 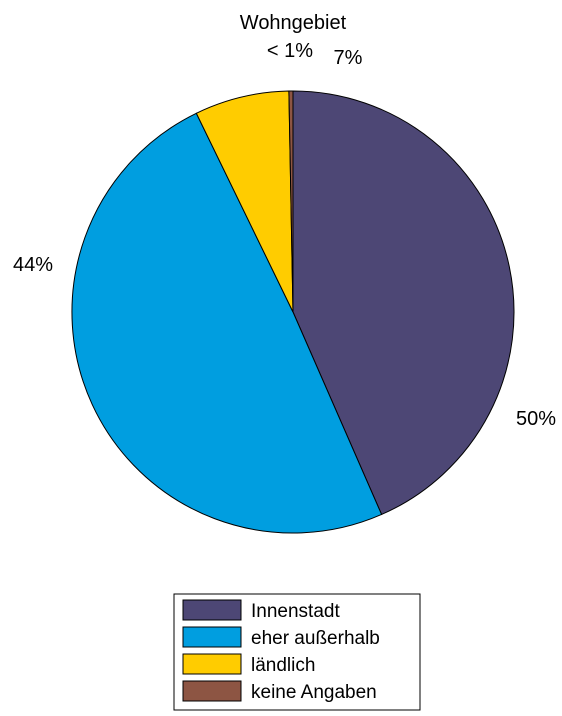 What do you see at coordinates (212, 691) in the screenshot?
I see `legend-swatch-keine-angaben` at bounding box center [212, 691].